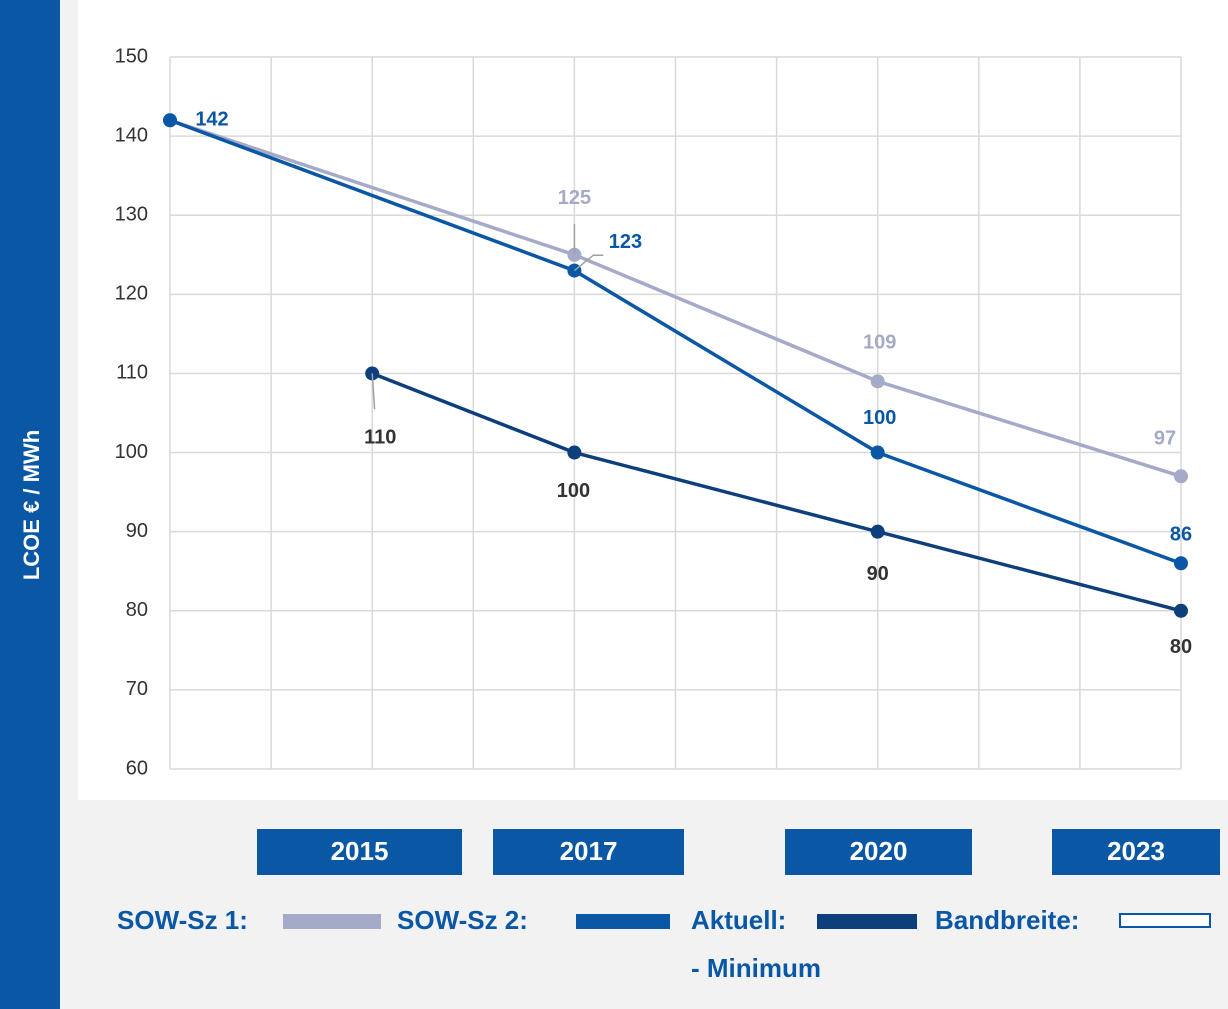 The image size is (1228, 1009). Describe the element at coordinates (878, 574) in the screenshot. I see `data-label: 90` at that location.